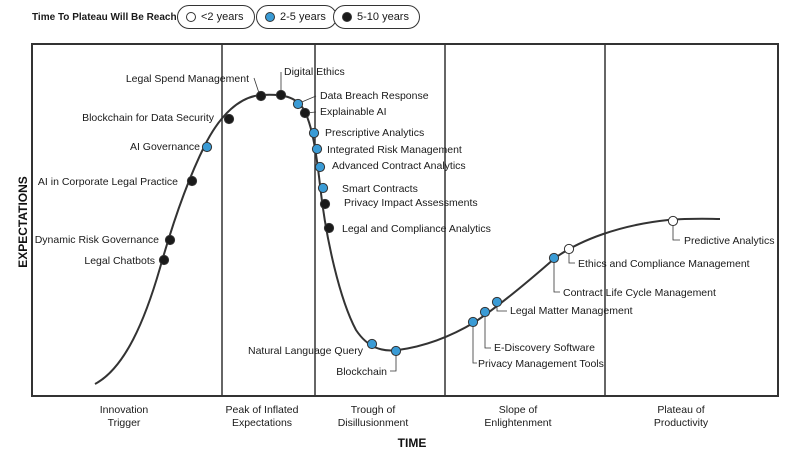  I want to click on tech-label: Explainable AI, so click(353, 112).